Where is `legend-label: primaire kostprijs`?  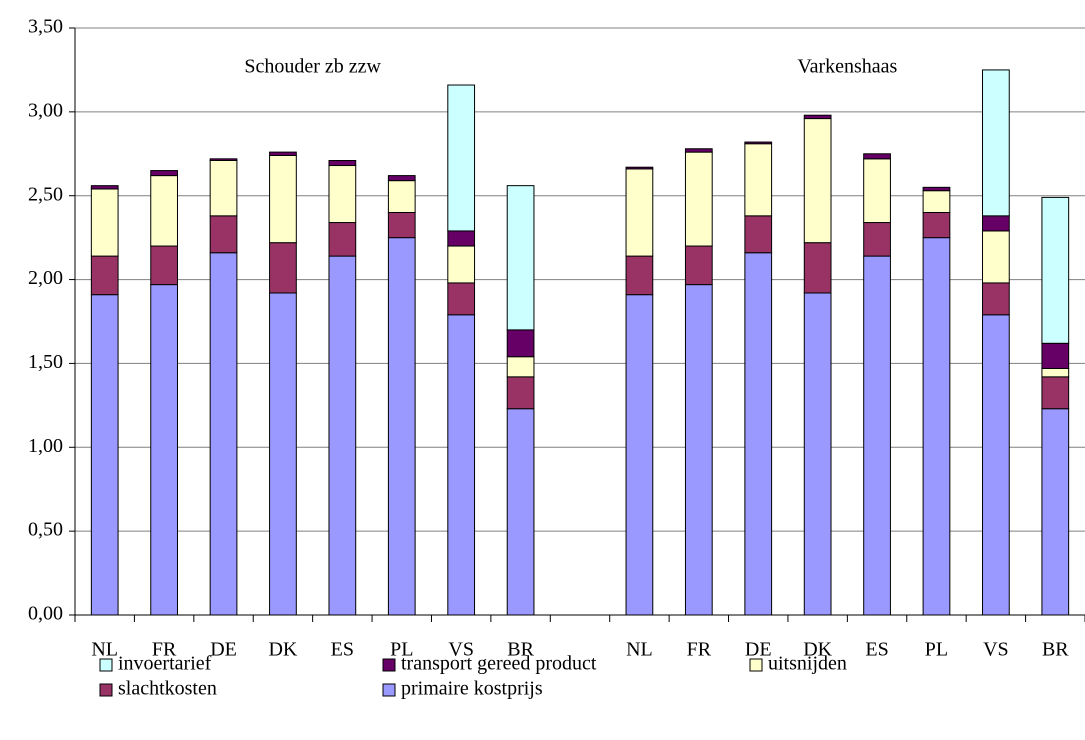
legend-label: primaire kostprijs is located at coordinates (472, 689).